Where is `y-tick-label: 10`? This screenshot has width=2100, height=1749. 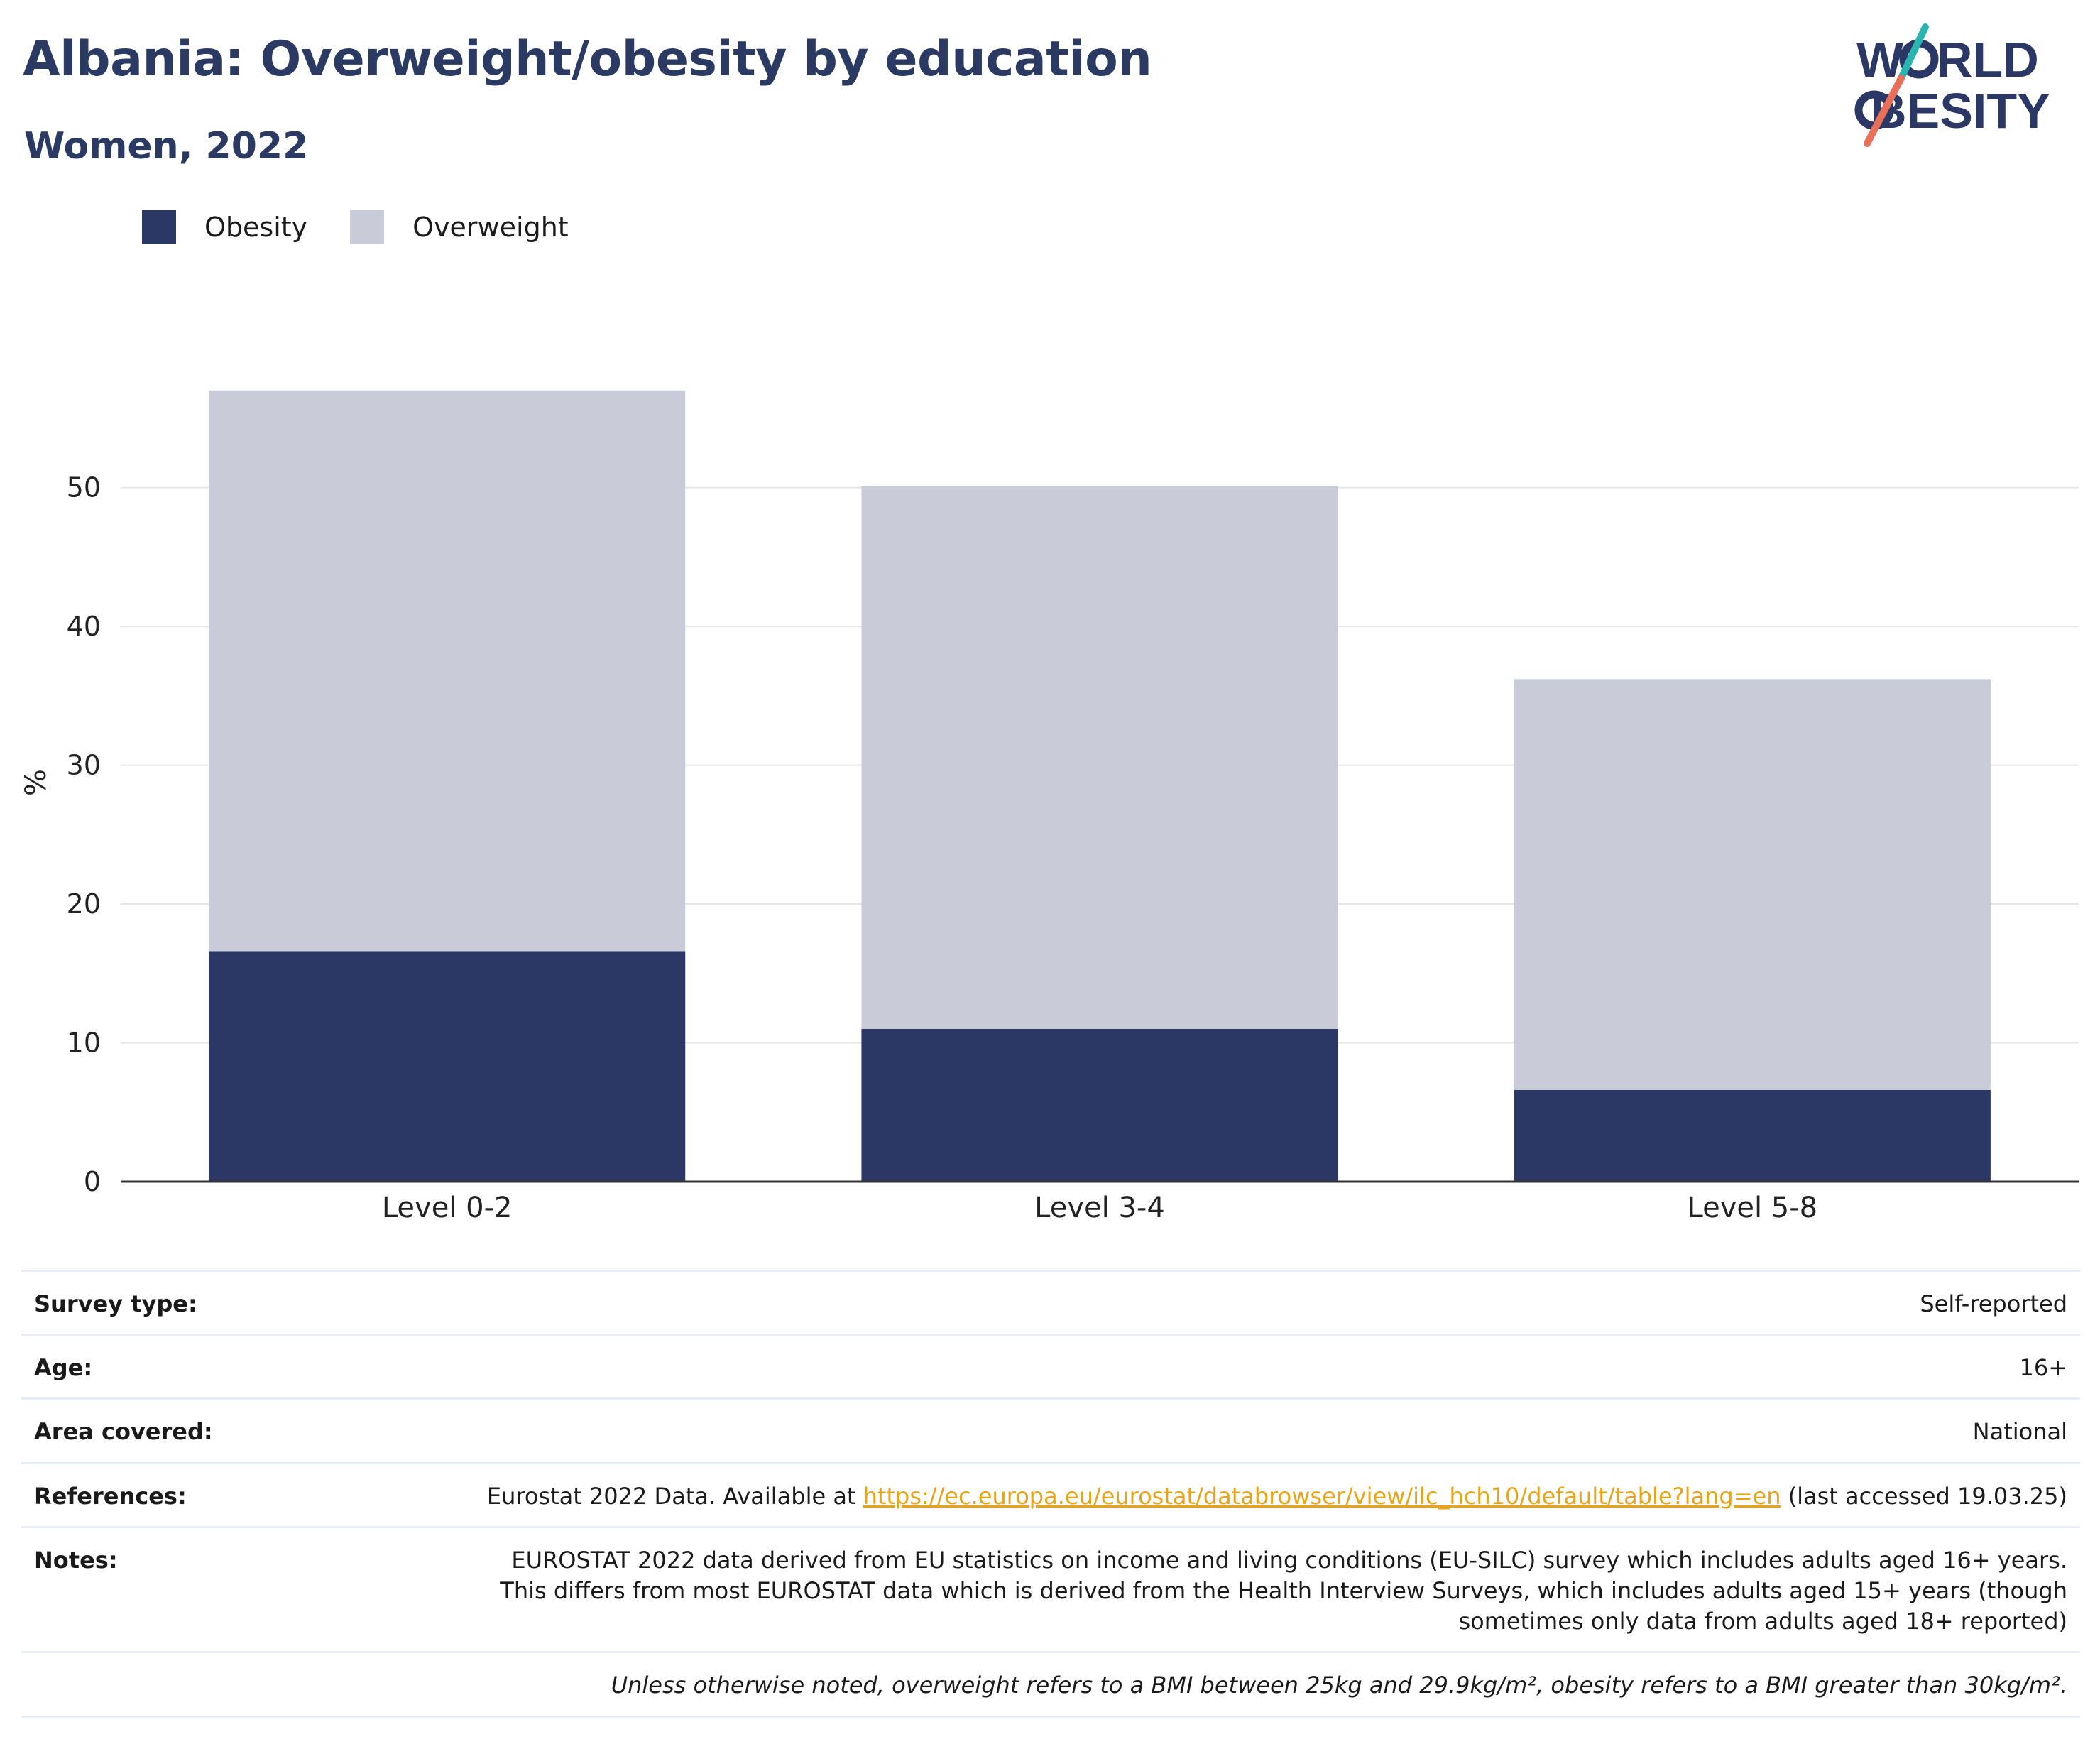 y-tick-label: 10 is located at coordinates (84, 1043).